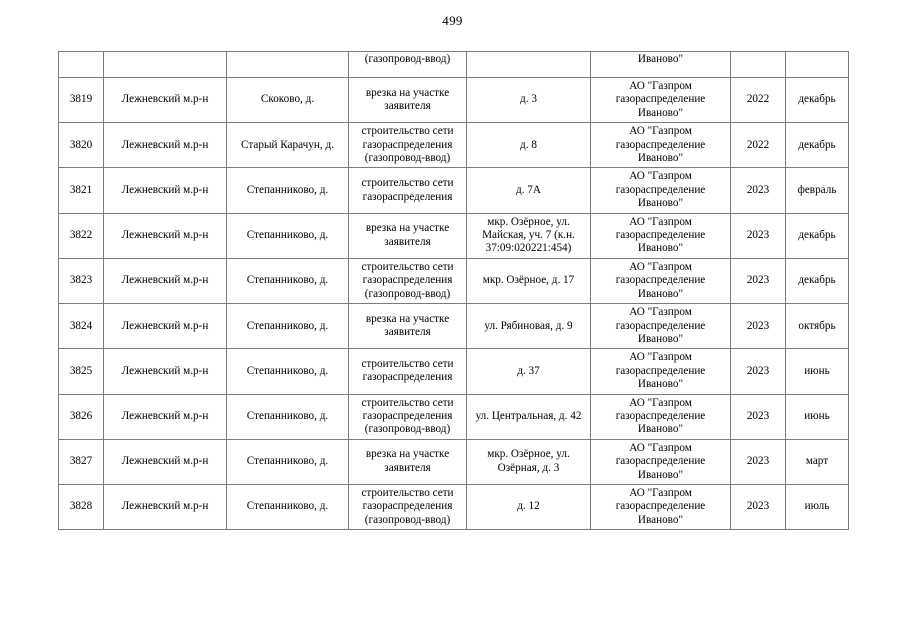  Describe the element at coordinates (165, 64) in the screenshot. I see `cell-district` at that location.